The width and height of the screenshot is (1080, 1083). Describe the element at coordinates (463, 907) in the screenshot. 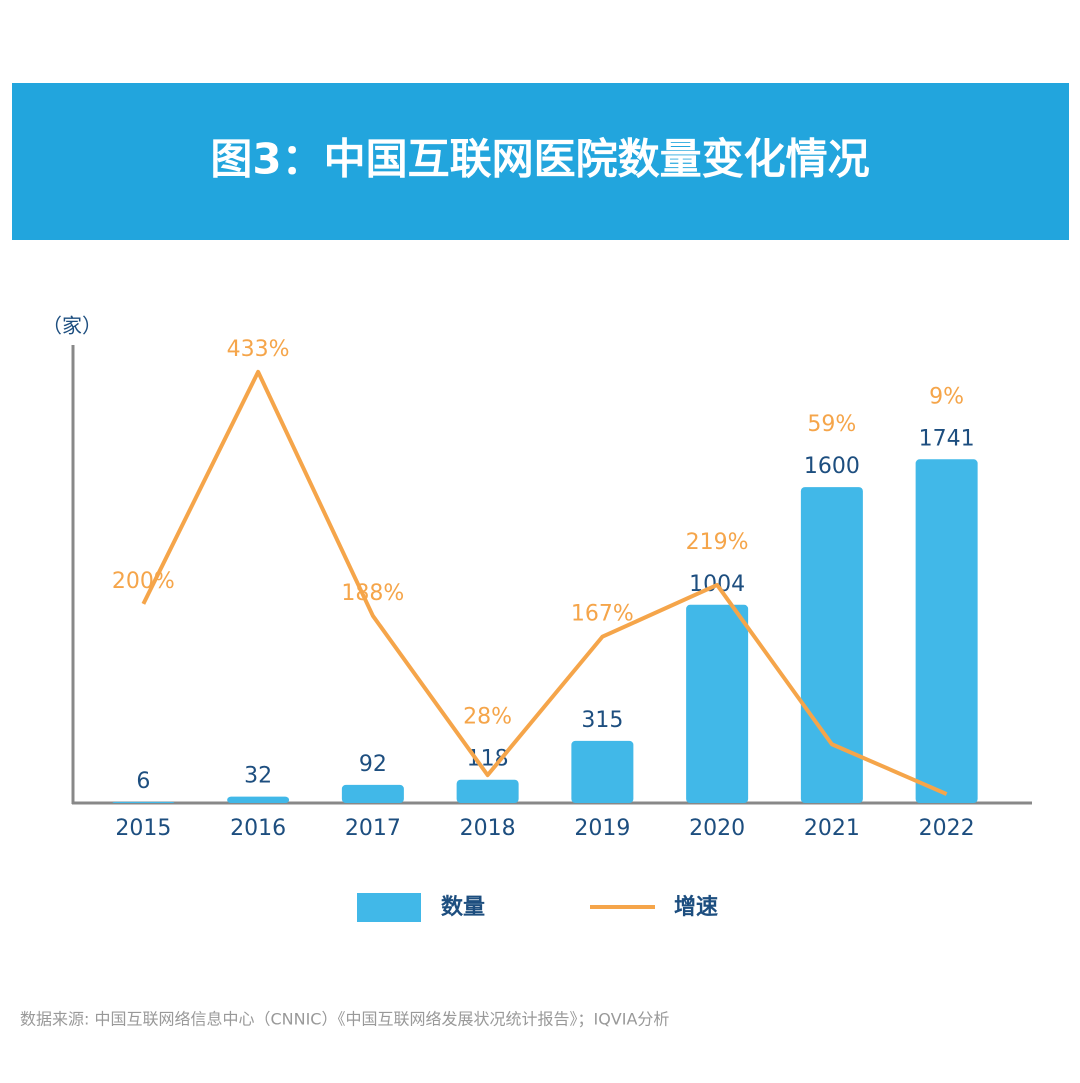

I see `legend-label: 数量` at that location.